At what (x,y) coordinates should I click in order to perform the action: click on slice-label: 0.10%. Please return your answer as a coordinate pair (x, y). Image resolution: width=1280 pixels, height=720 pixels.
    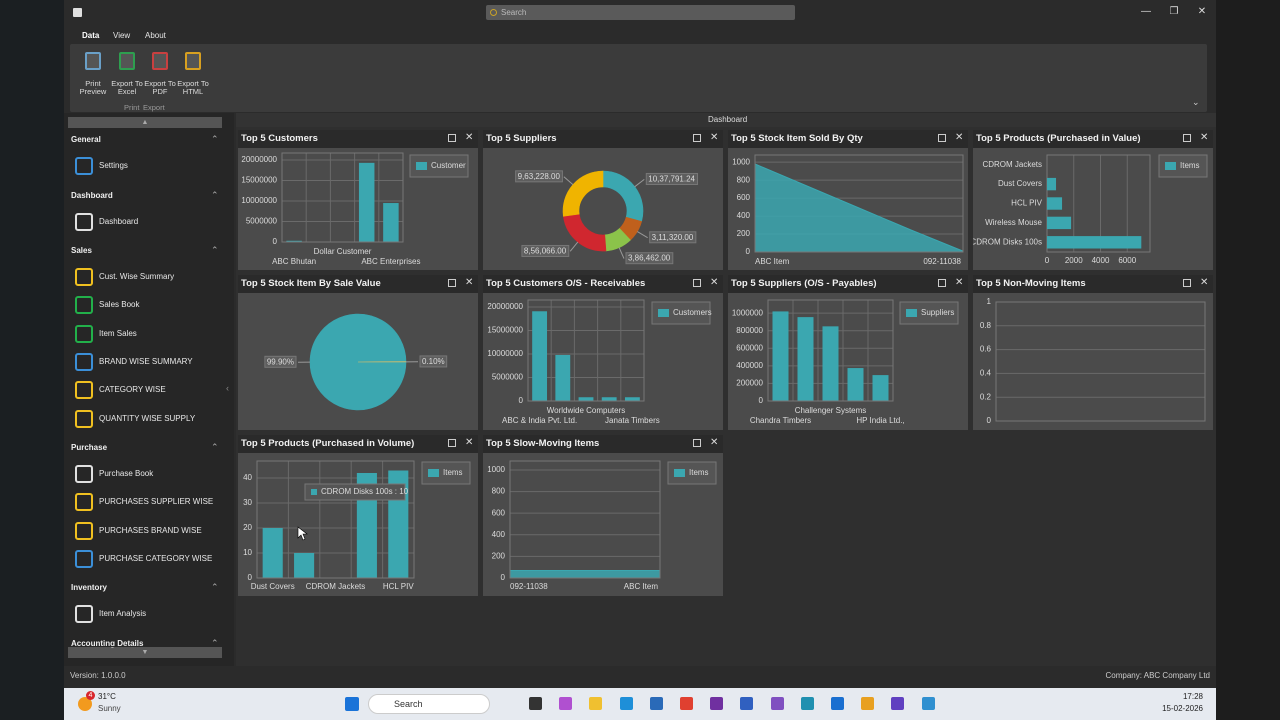
    Looking at the image, I should click on (433, 361).